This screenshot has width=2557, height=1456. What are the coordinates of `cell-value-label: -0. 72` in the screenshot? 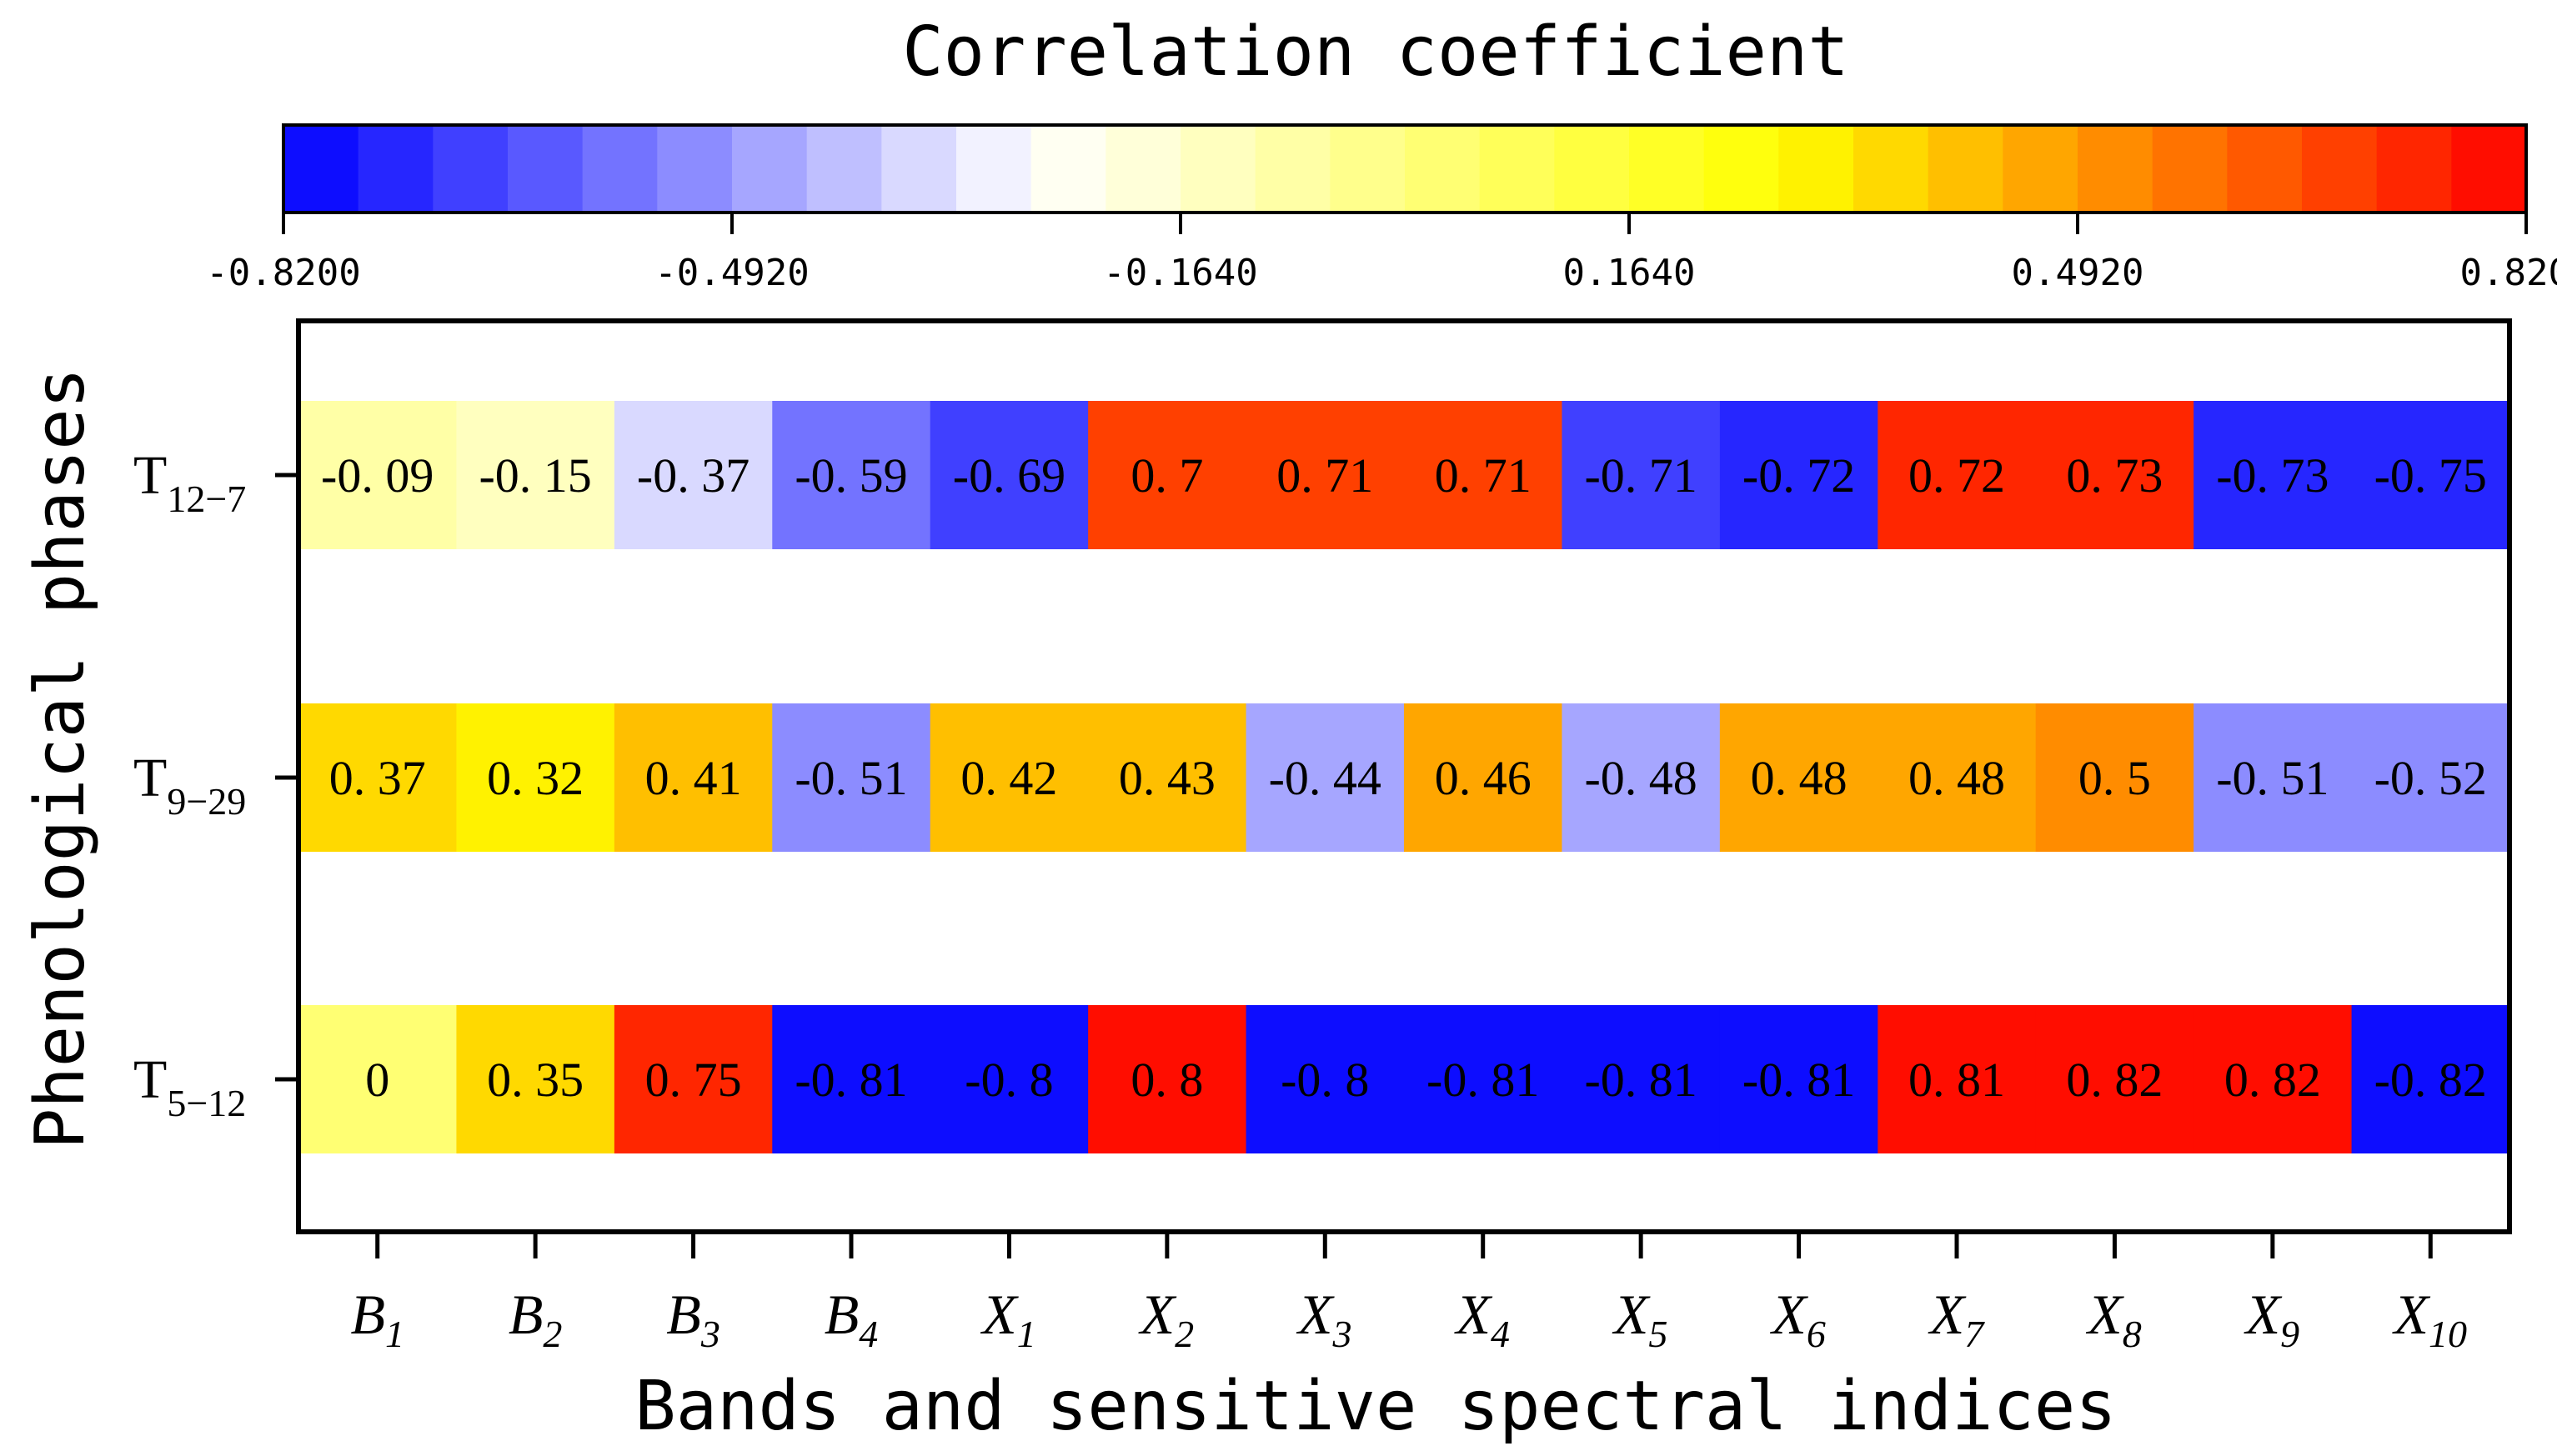 It's located at (1798, 475).